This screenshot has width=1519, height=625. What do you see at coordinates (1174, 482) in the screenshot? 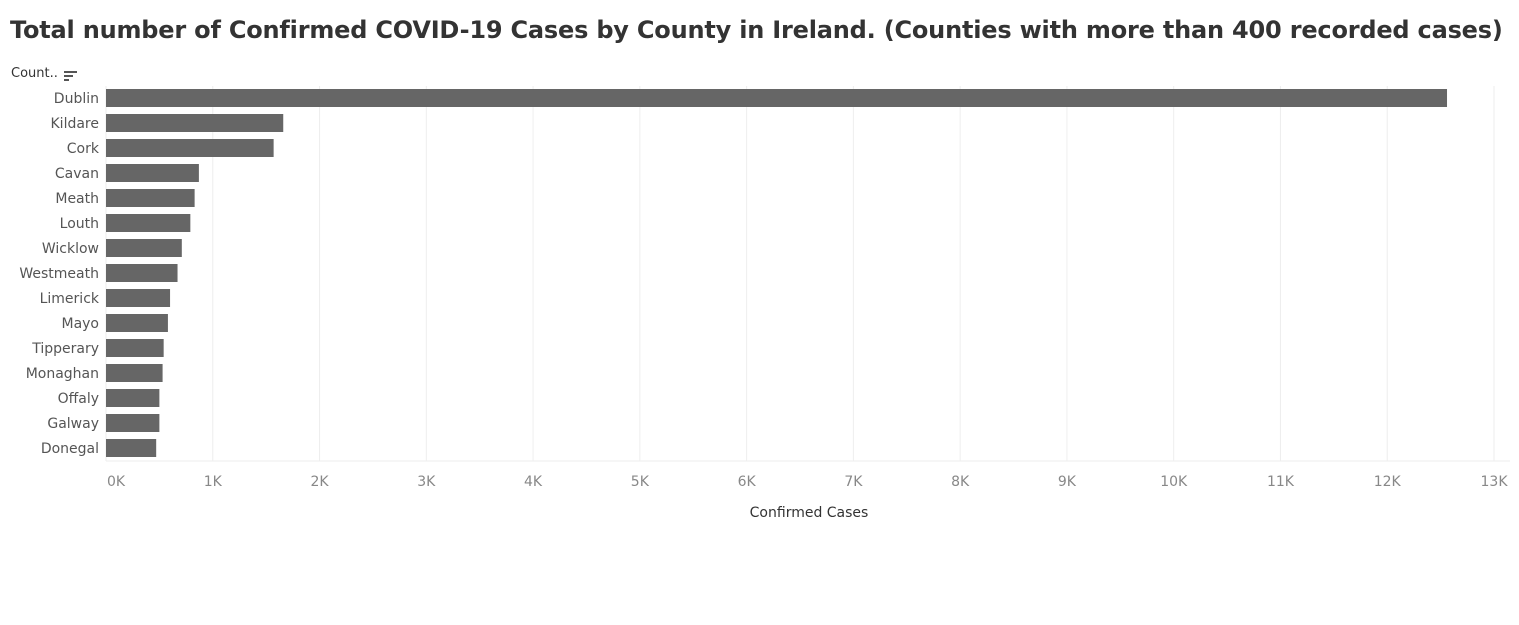
I see `x-tick-label: 10K` at bounding box center [1174, 482].